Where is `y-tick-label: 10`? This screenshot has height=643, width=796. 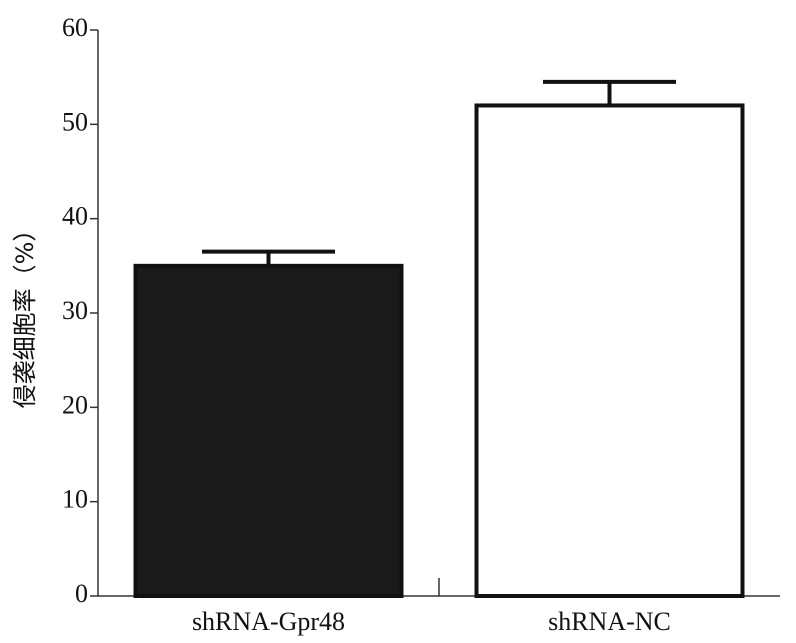
y-tick-label: 10 is located at coordinates (75, 499).